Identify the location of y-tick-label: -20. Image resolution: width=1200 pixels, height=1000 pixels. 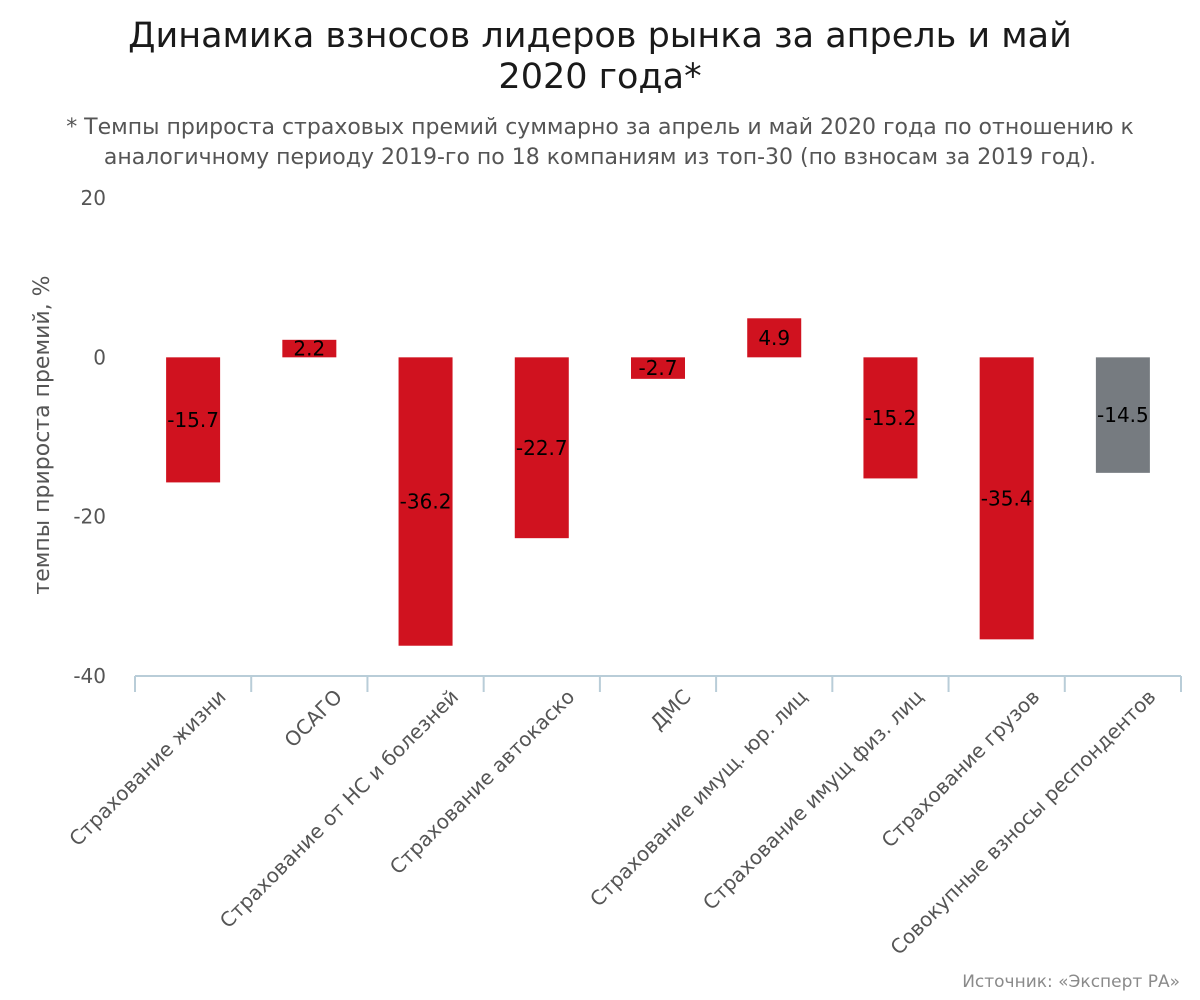
(89, 517).